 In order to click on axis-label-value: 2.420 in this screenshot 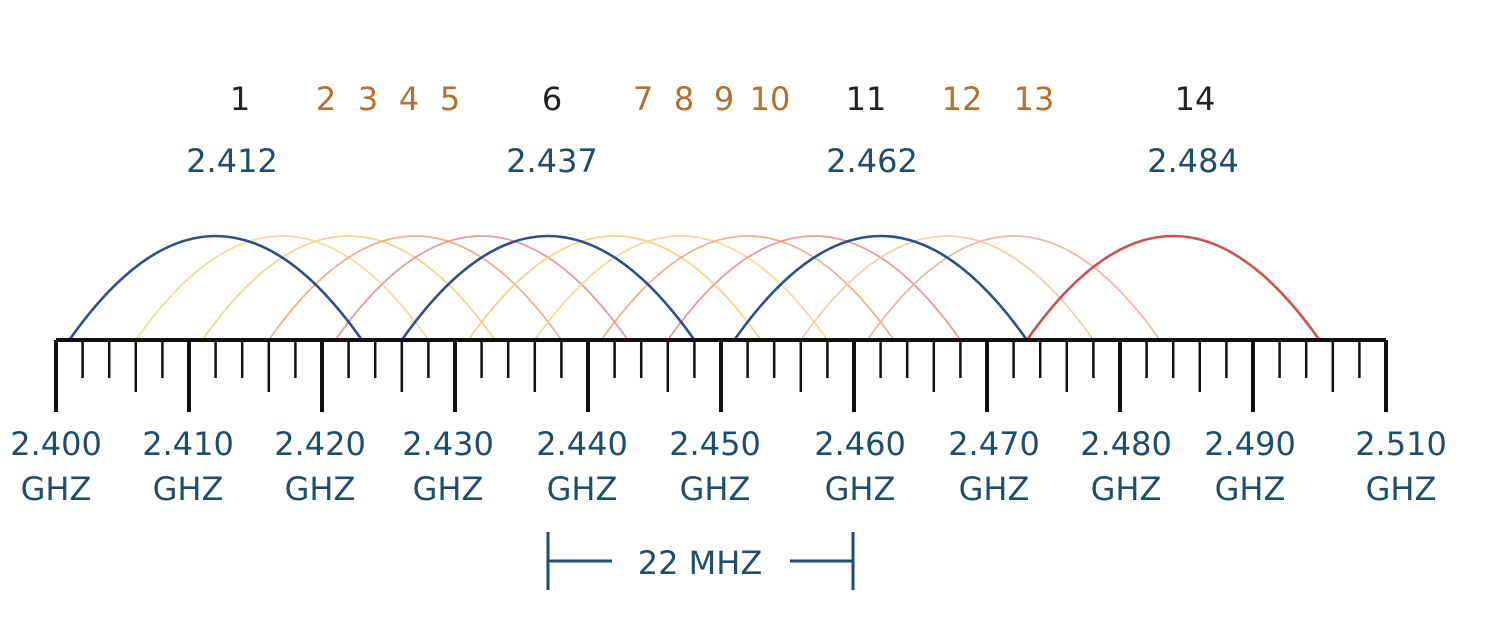, I will do `click(320, 444)`.